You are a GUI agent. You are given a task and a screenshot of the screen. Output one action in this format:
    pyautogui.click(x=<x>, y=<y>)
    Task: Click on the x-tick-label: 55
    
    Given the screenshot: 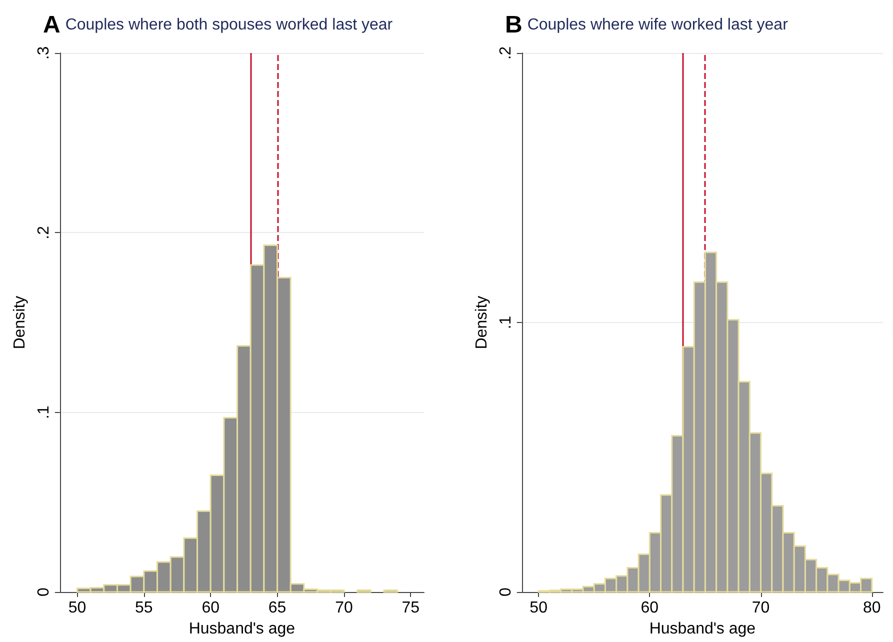 What is the action you would take?
    pyautogui.click(x=144, y=608)
    